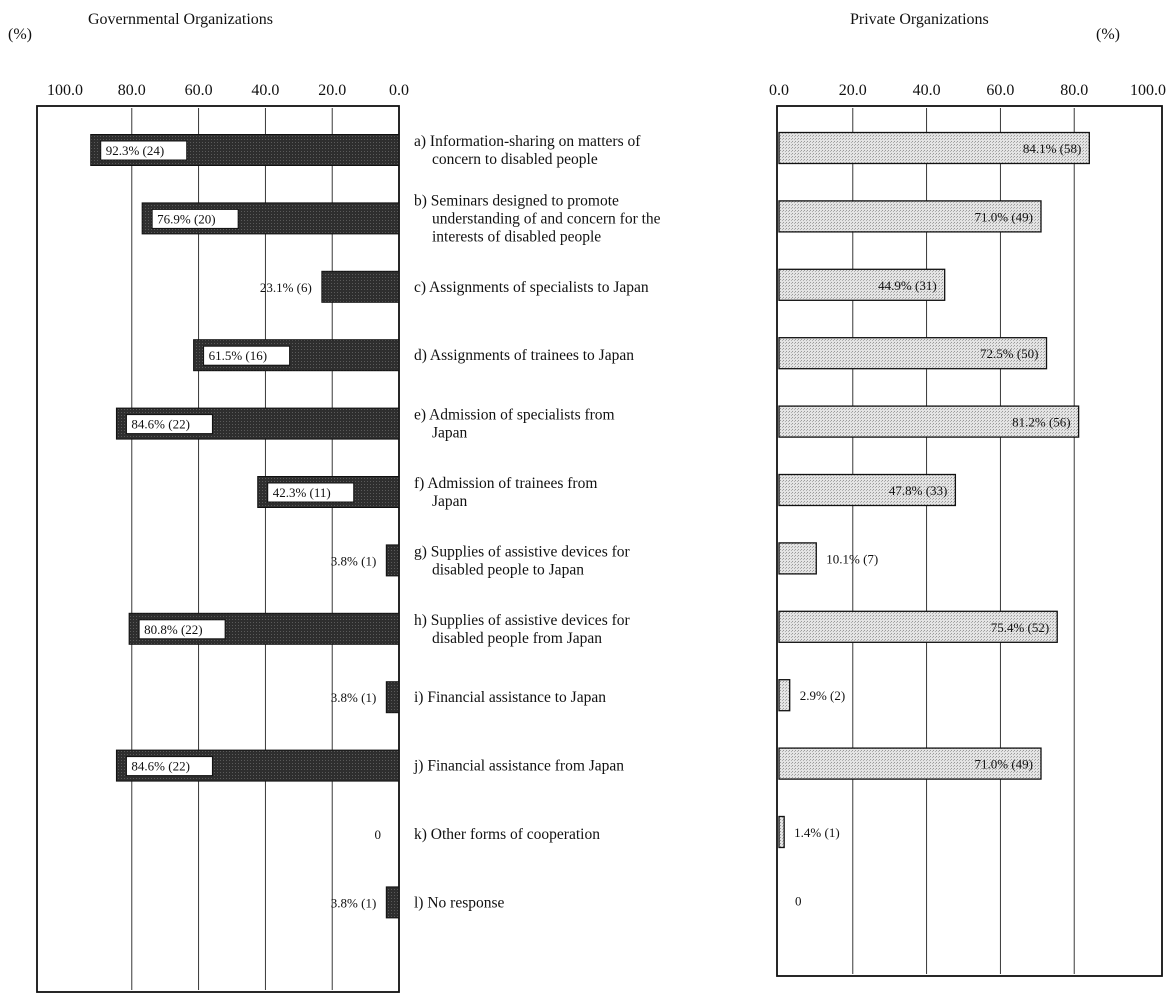  I want to click on left-tick-label: 100.0, so click(65, 90).